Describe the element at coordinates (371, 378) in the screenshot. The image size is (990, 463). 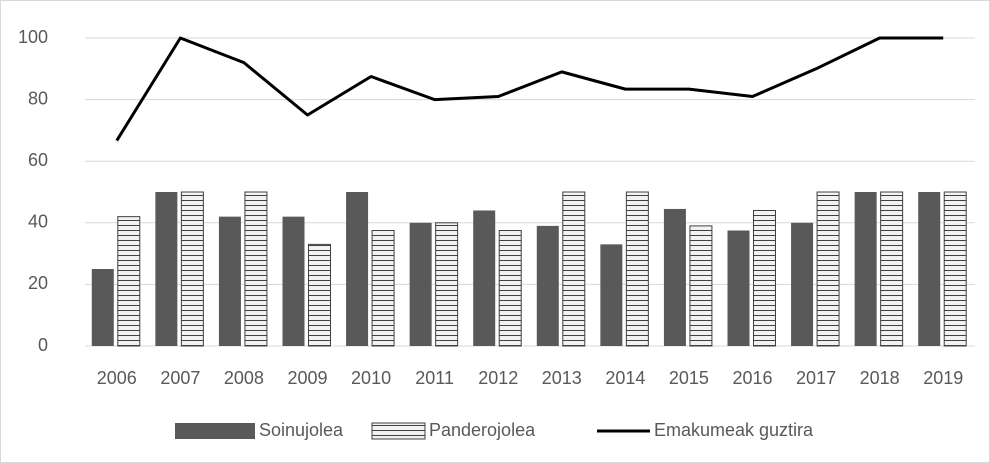
I see `x-tick-label: 2010` at that location.